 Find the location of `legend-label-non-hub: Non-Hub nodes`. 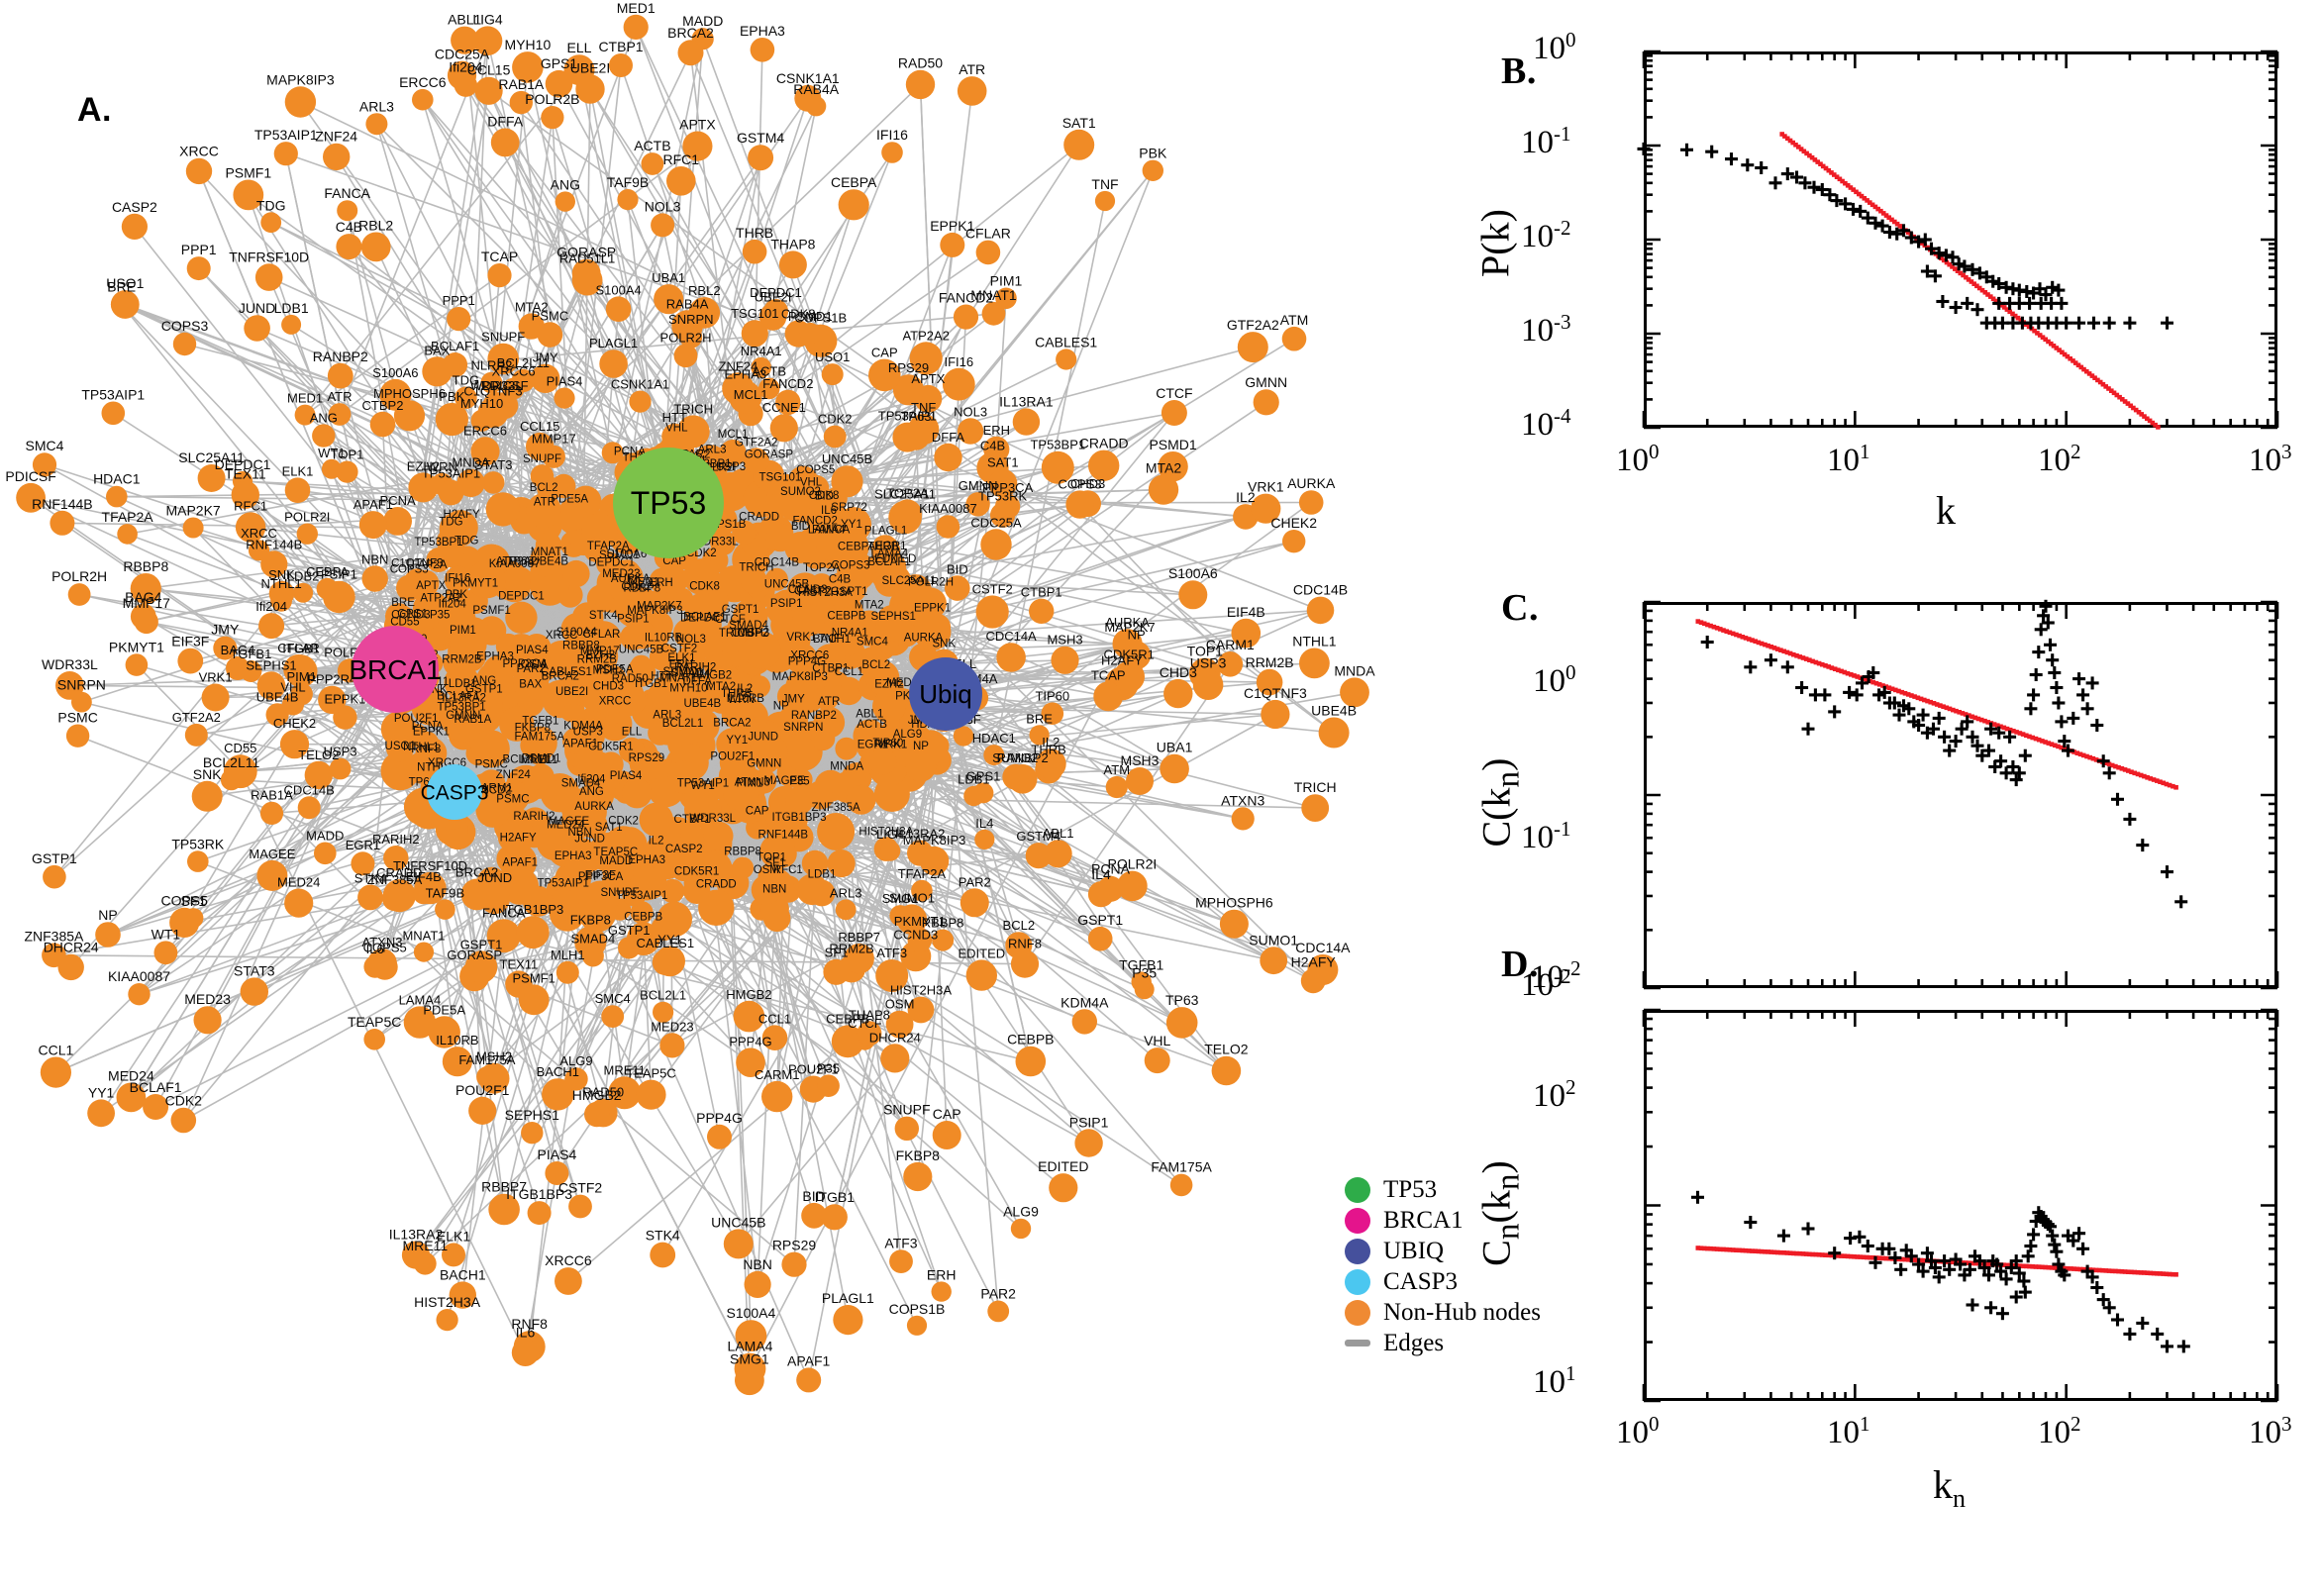

legend-label-non-hub: Non-Hub nodes is located at coordinates (1462, 1312).